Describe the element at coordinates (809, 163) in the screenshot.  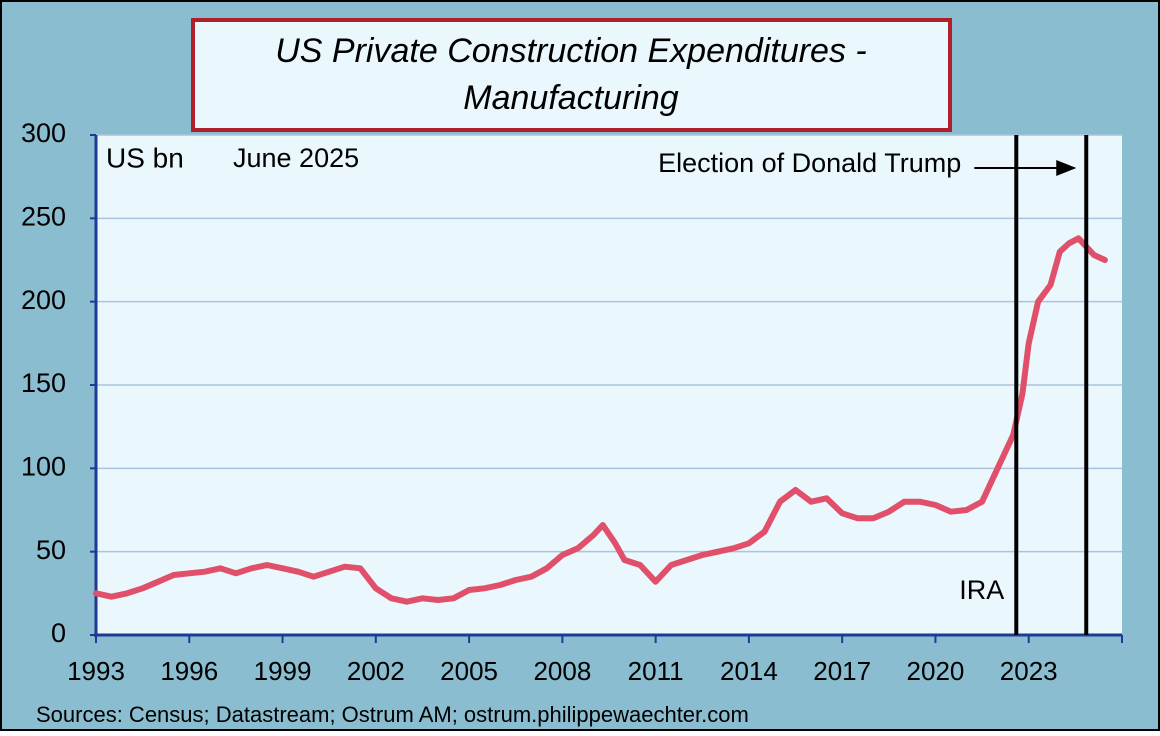
I see `event-label: Election of Donald Trump` at that location.